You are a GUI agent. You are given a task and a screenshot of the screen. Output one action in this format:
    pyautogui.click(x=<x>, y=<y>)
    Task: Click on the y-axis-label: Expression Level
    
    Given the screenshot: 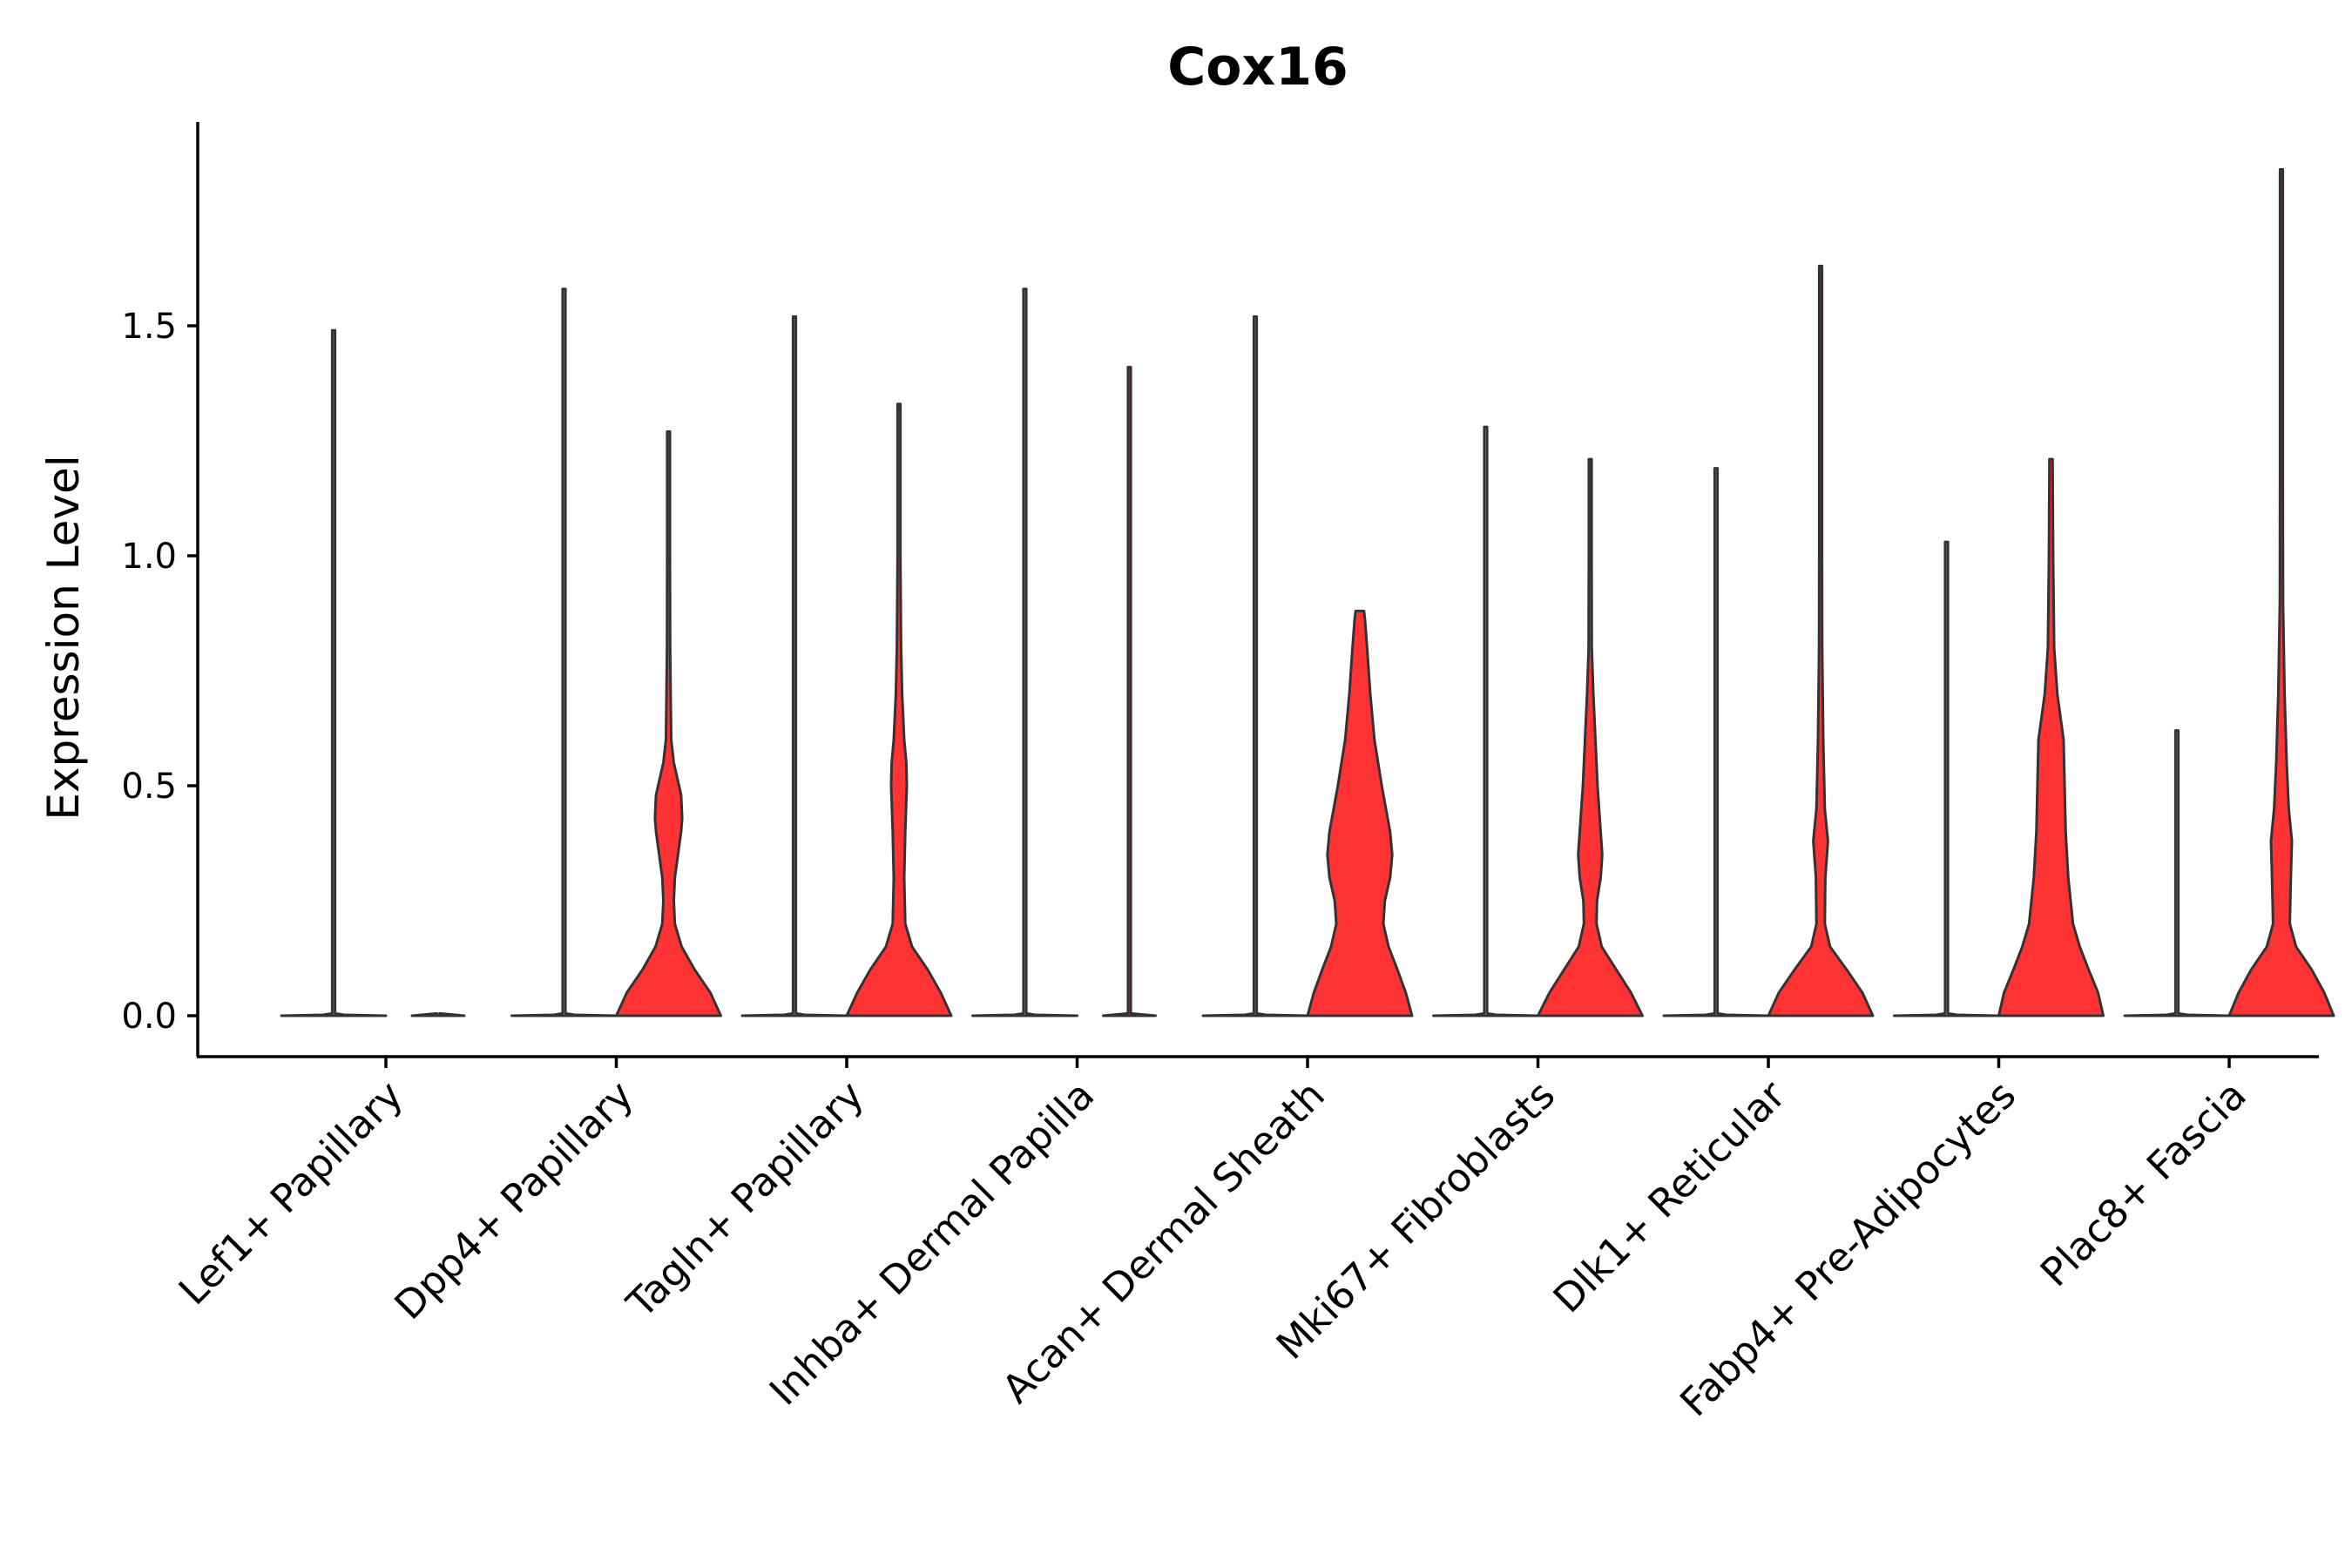 What is the action you would take?
    pyautogui.click(x=64, y=638)
    